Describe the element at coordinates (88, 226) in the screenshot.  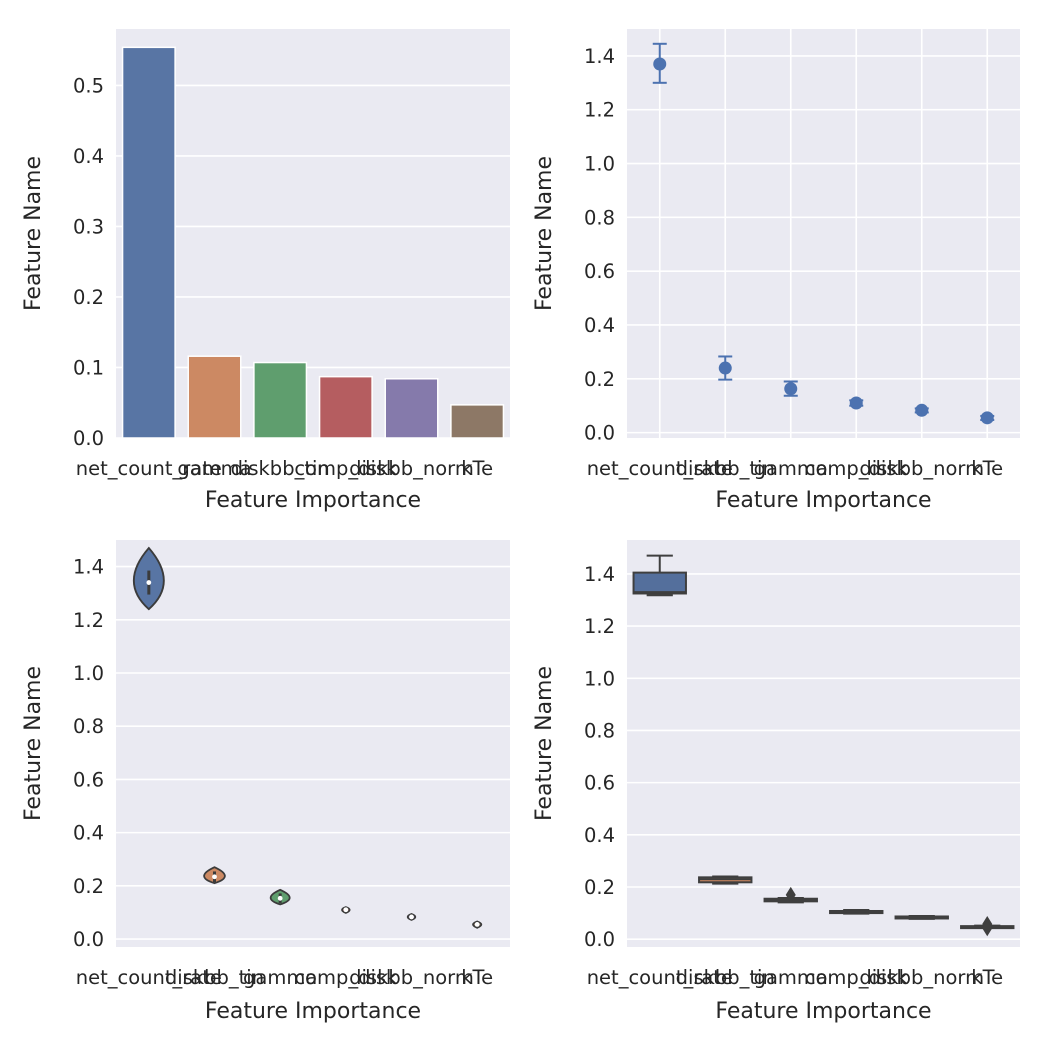
I see `y-tick-label: 0.3` at that location.